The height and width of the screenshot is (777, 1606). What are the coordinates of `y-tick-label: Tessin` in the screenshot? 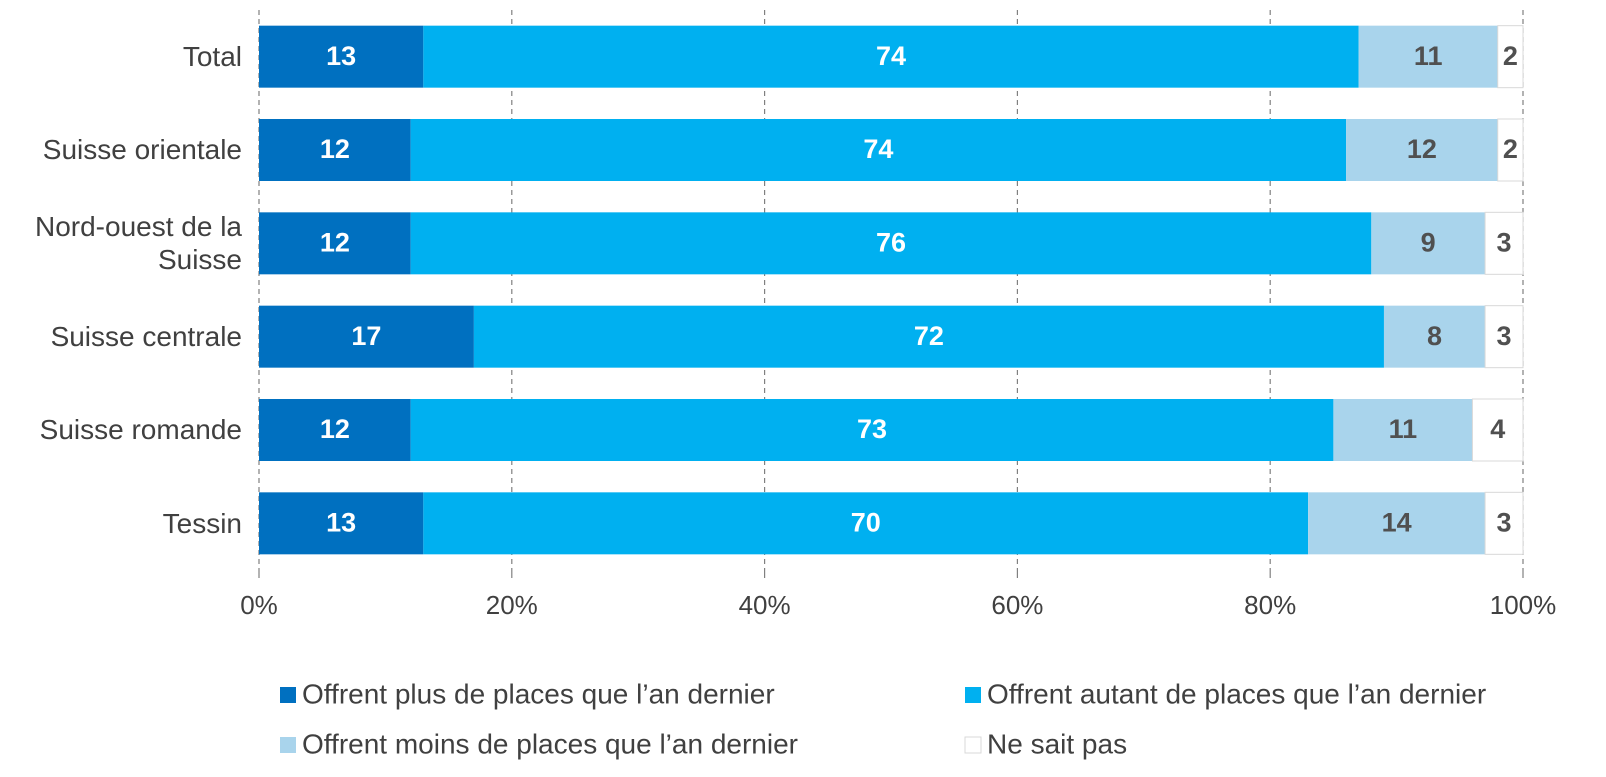 It's located at (202, 523).